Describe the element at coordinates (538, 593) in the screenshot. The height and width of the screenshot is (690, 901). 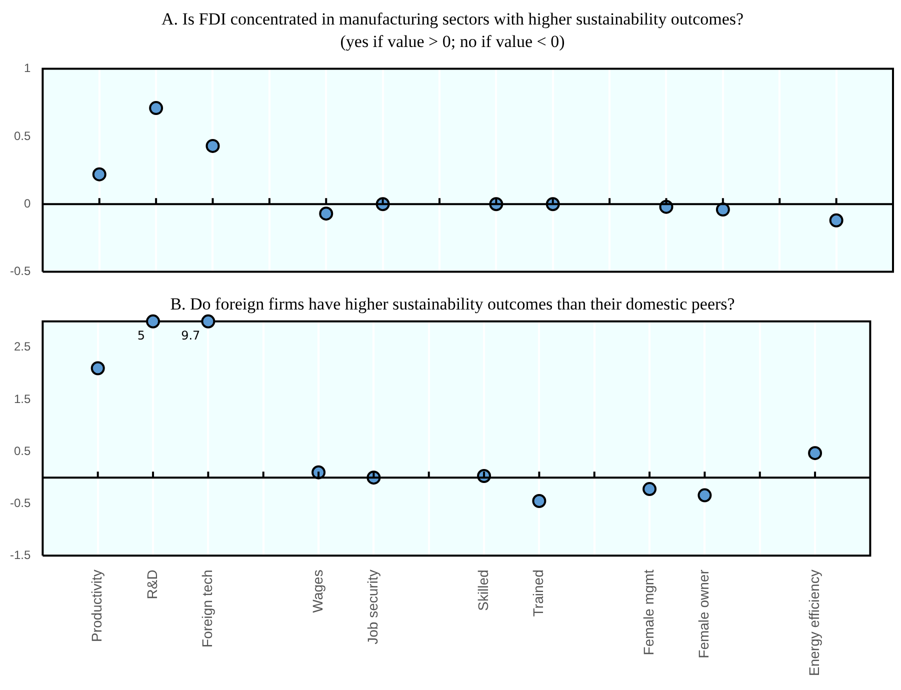
I see `x-tick-label: Trained` at that location.